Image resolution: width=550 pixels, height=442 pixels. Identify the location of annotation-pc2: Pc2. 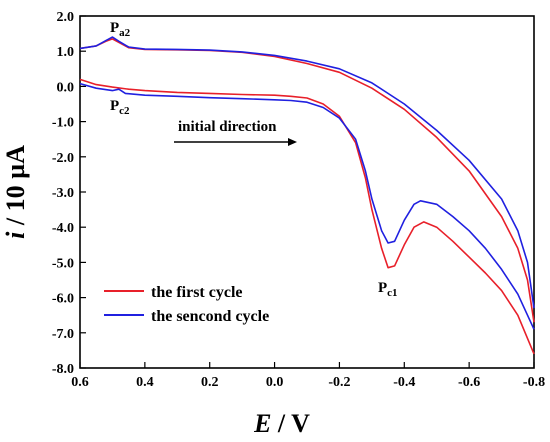
(120, 107).